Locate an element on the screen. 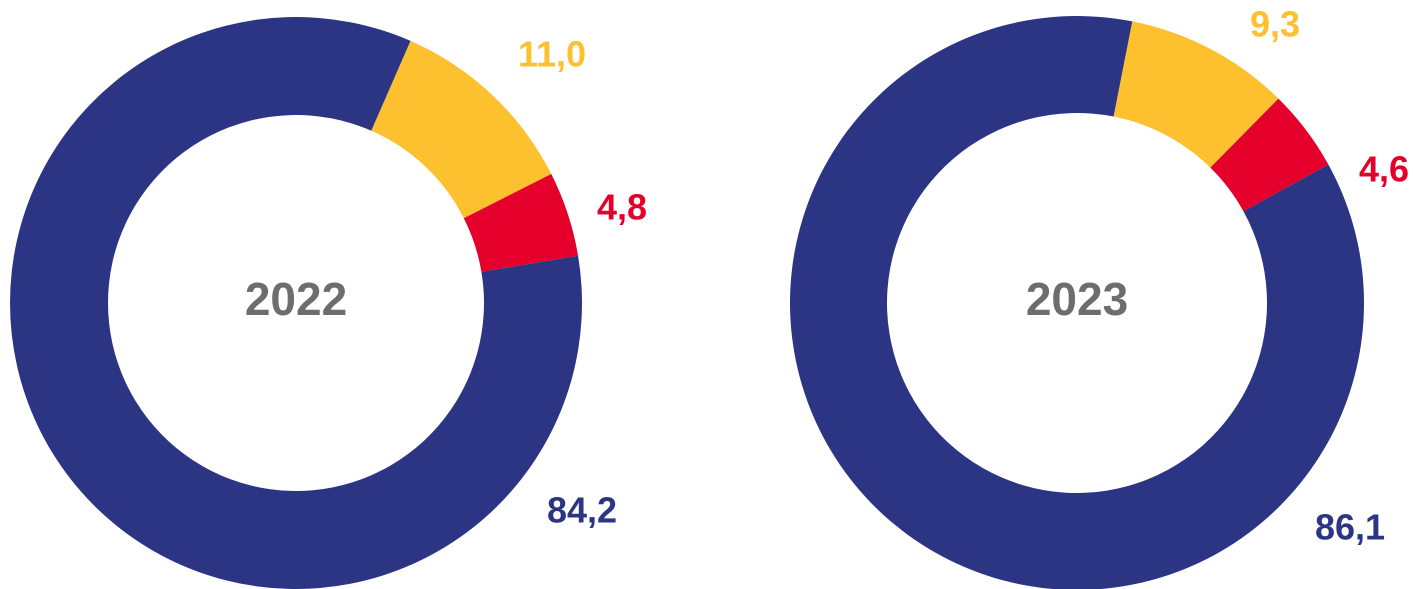 The image size is (1413, 589). chart-title: 2023 is located at coordinates (1077, 299).